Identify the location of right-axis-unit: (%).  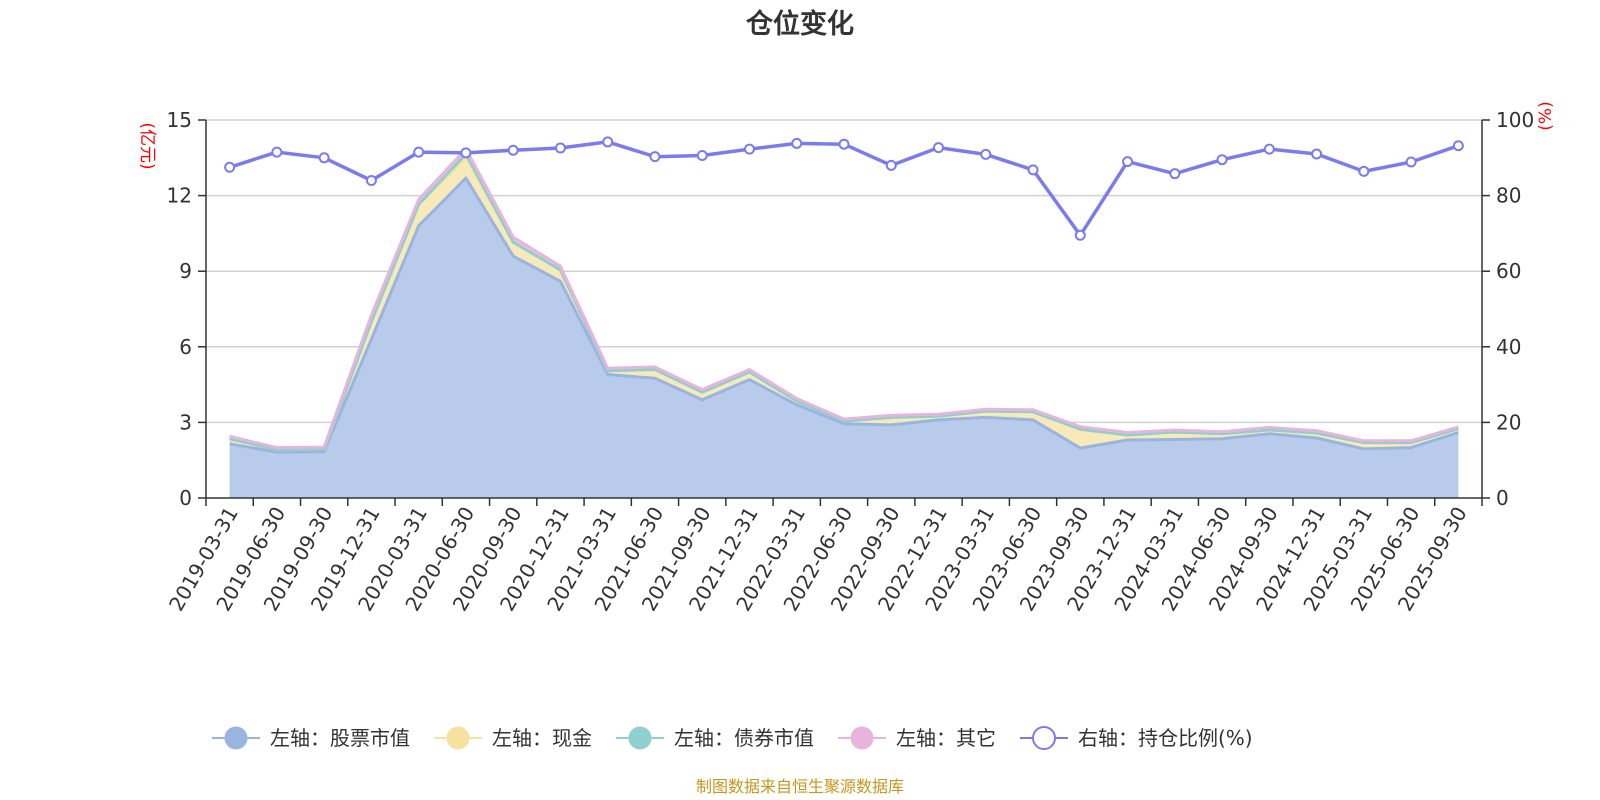
(1546, 115).